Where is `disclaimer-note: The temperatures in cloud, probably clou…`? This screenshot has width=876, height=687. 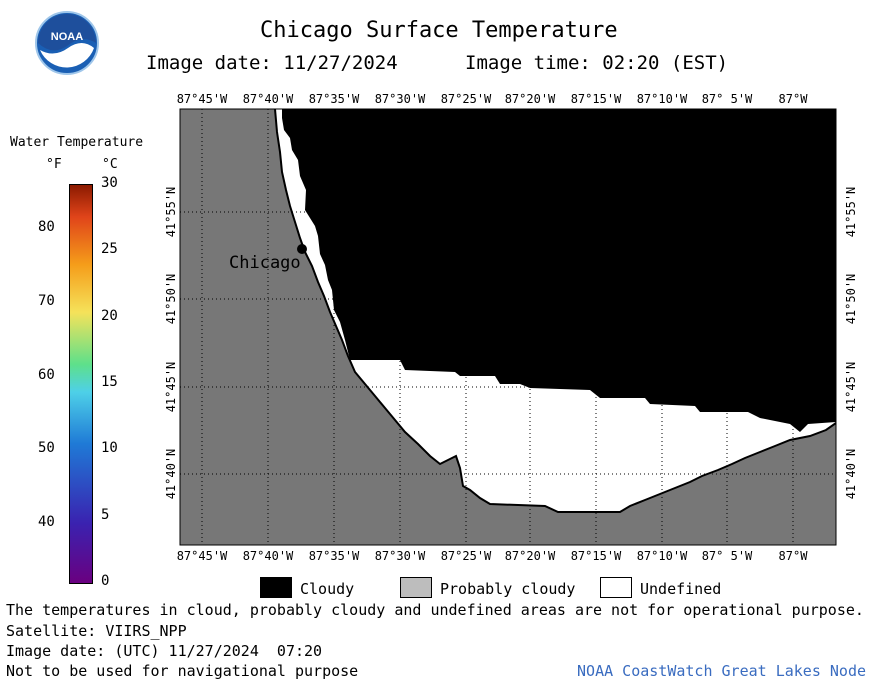
disclaimer-note: The temperatures in cloud, probably clou… is located at coordinates (435, 610).